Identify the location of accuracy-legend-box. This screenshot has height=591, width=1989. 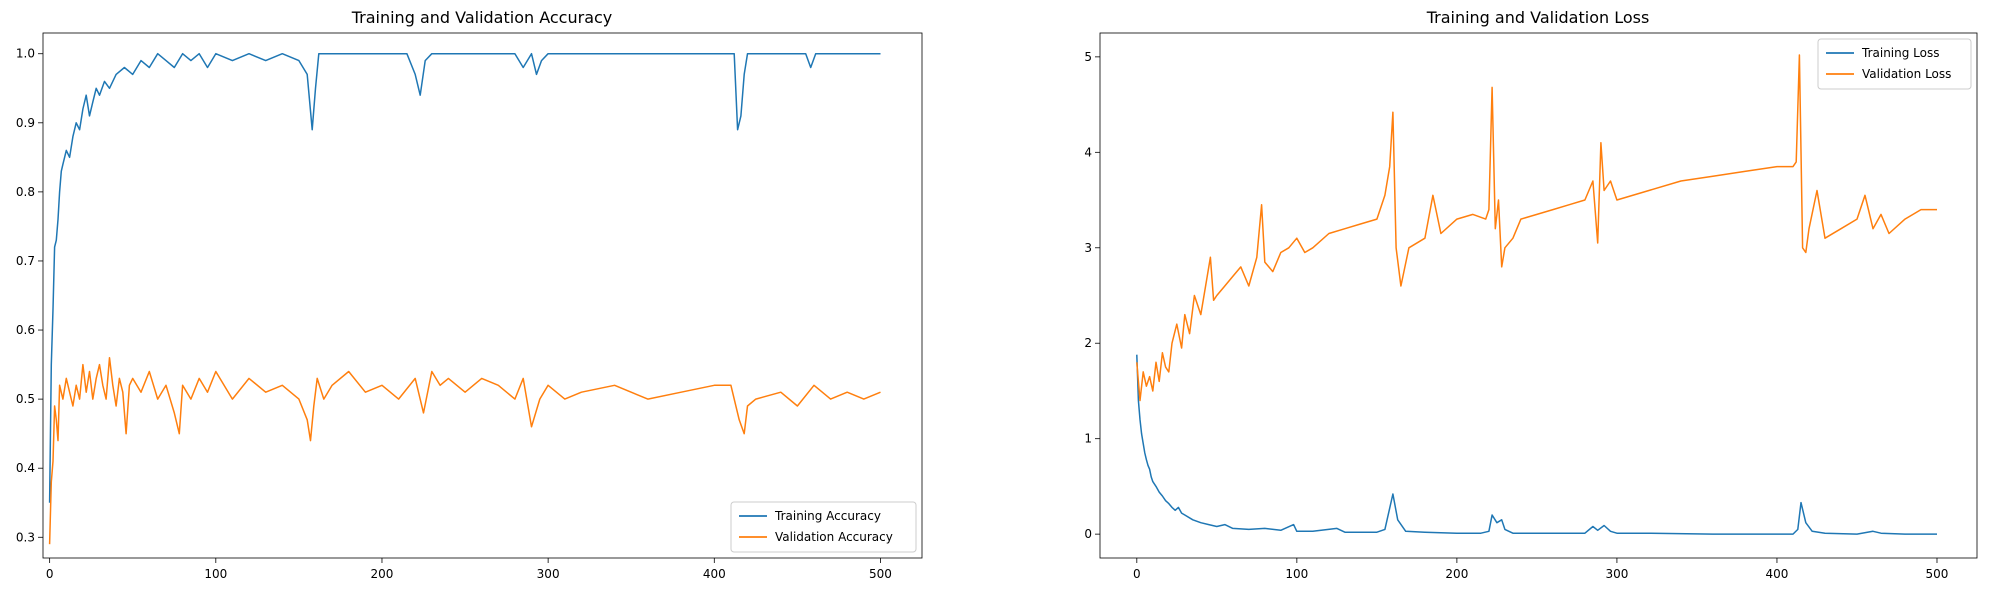
(823, 527).